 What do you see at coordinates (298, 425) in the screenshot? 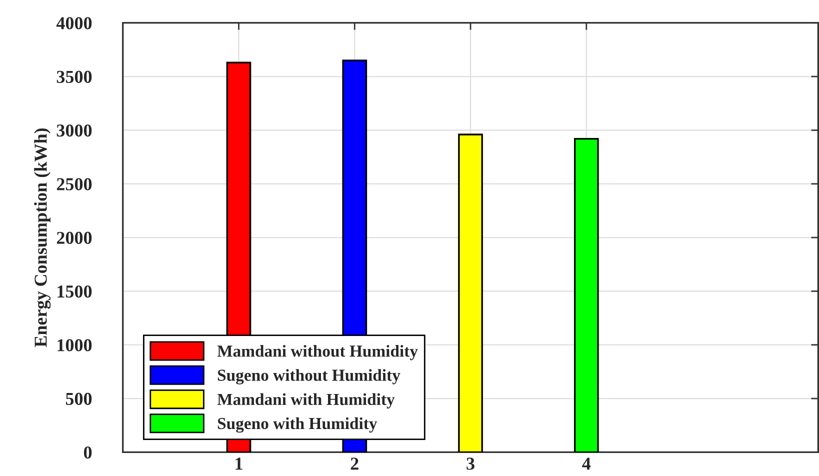
I see `legend-label: Sugeno with Humidity` at bounding box center [298, 425].